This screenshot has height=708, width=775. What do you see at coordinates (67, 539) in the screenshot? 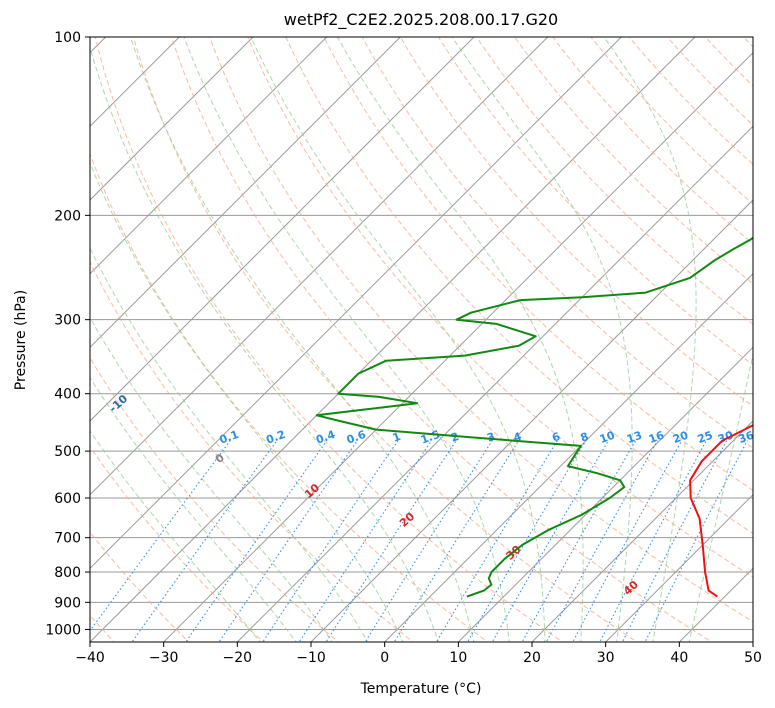
I see `y-tick-label: 700` at bounding box center [67, 539].